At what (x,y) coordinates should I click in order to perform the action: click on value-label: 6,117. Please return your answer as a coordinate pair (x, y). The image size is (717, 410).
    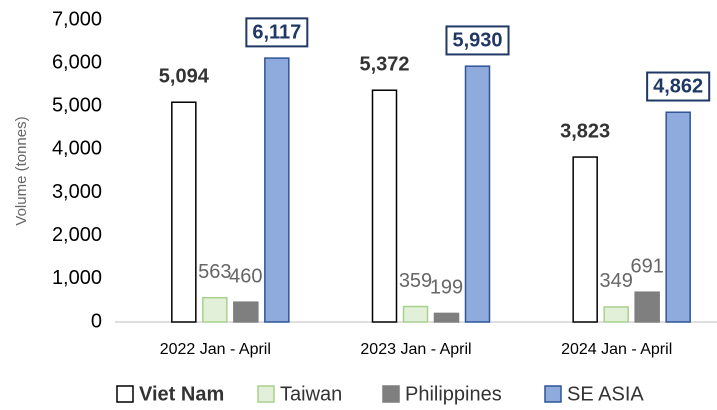
    Looking at the image, I should click on (276, 32).